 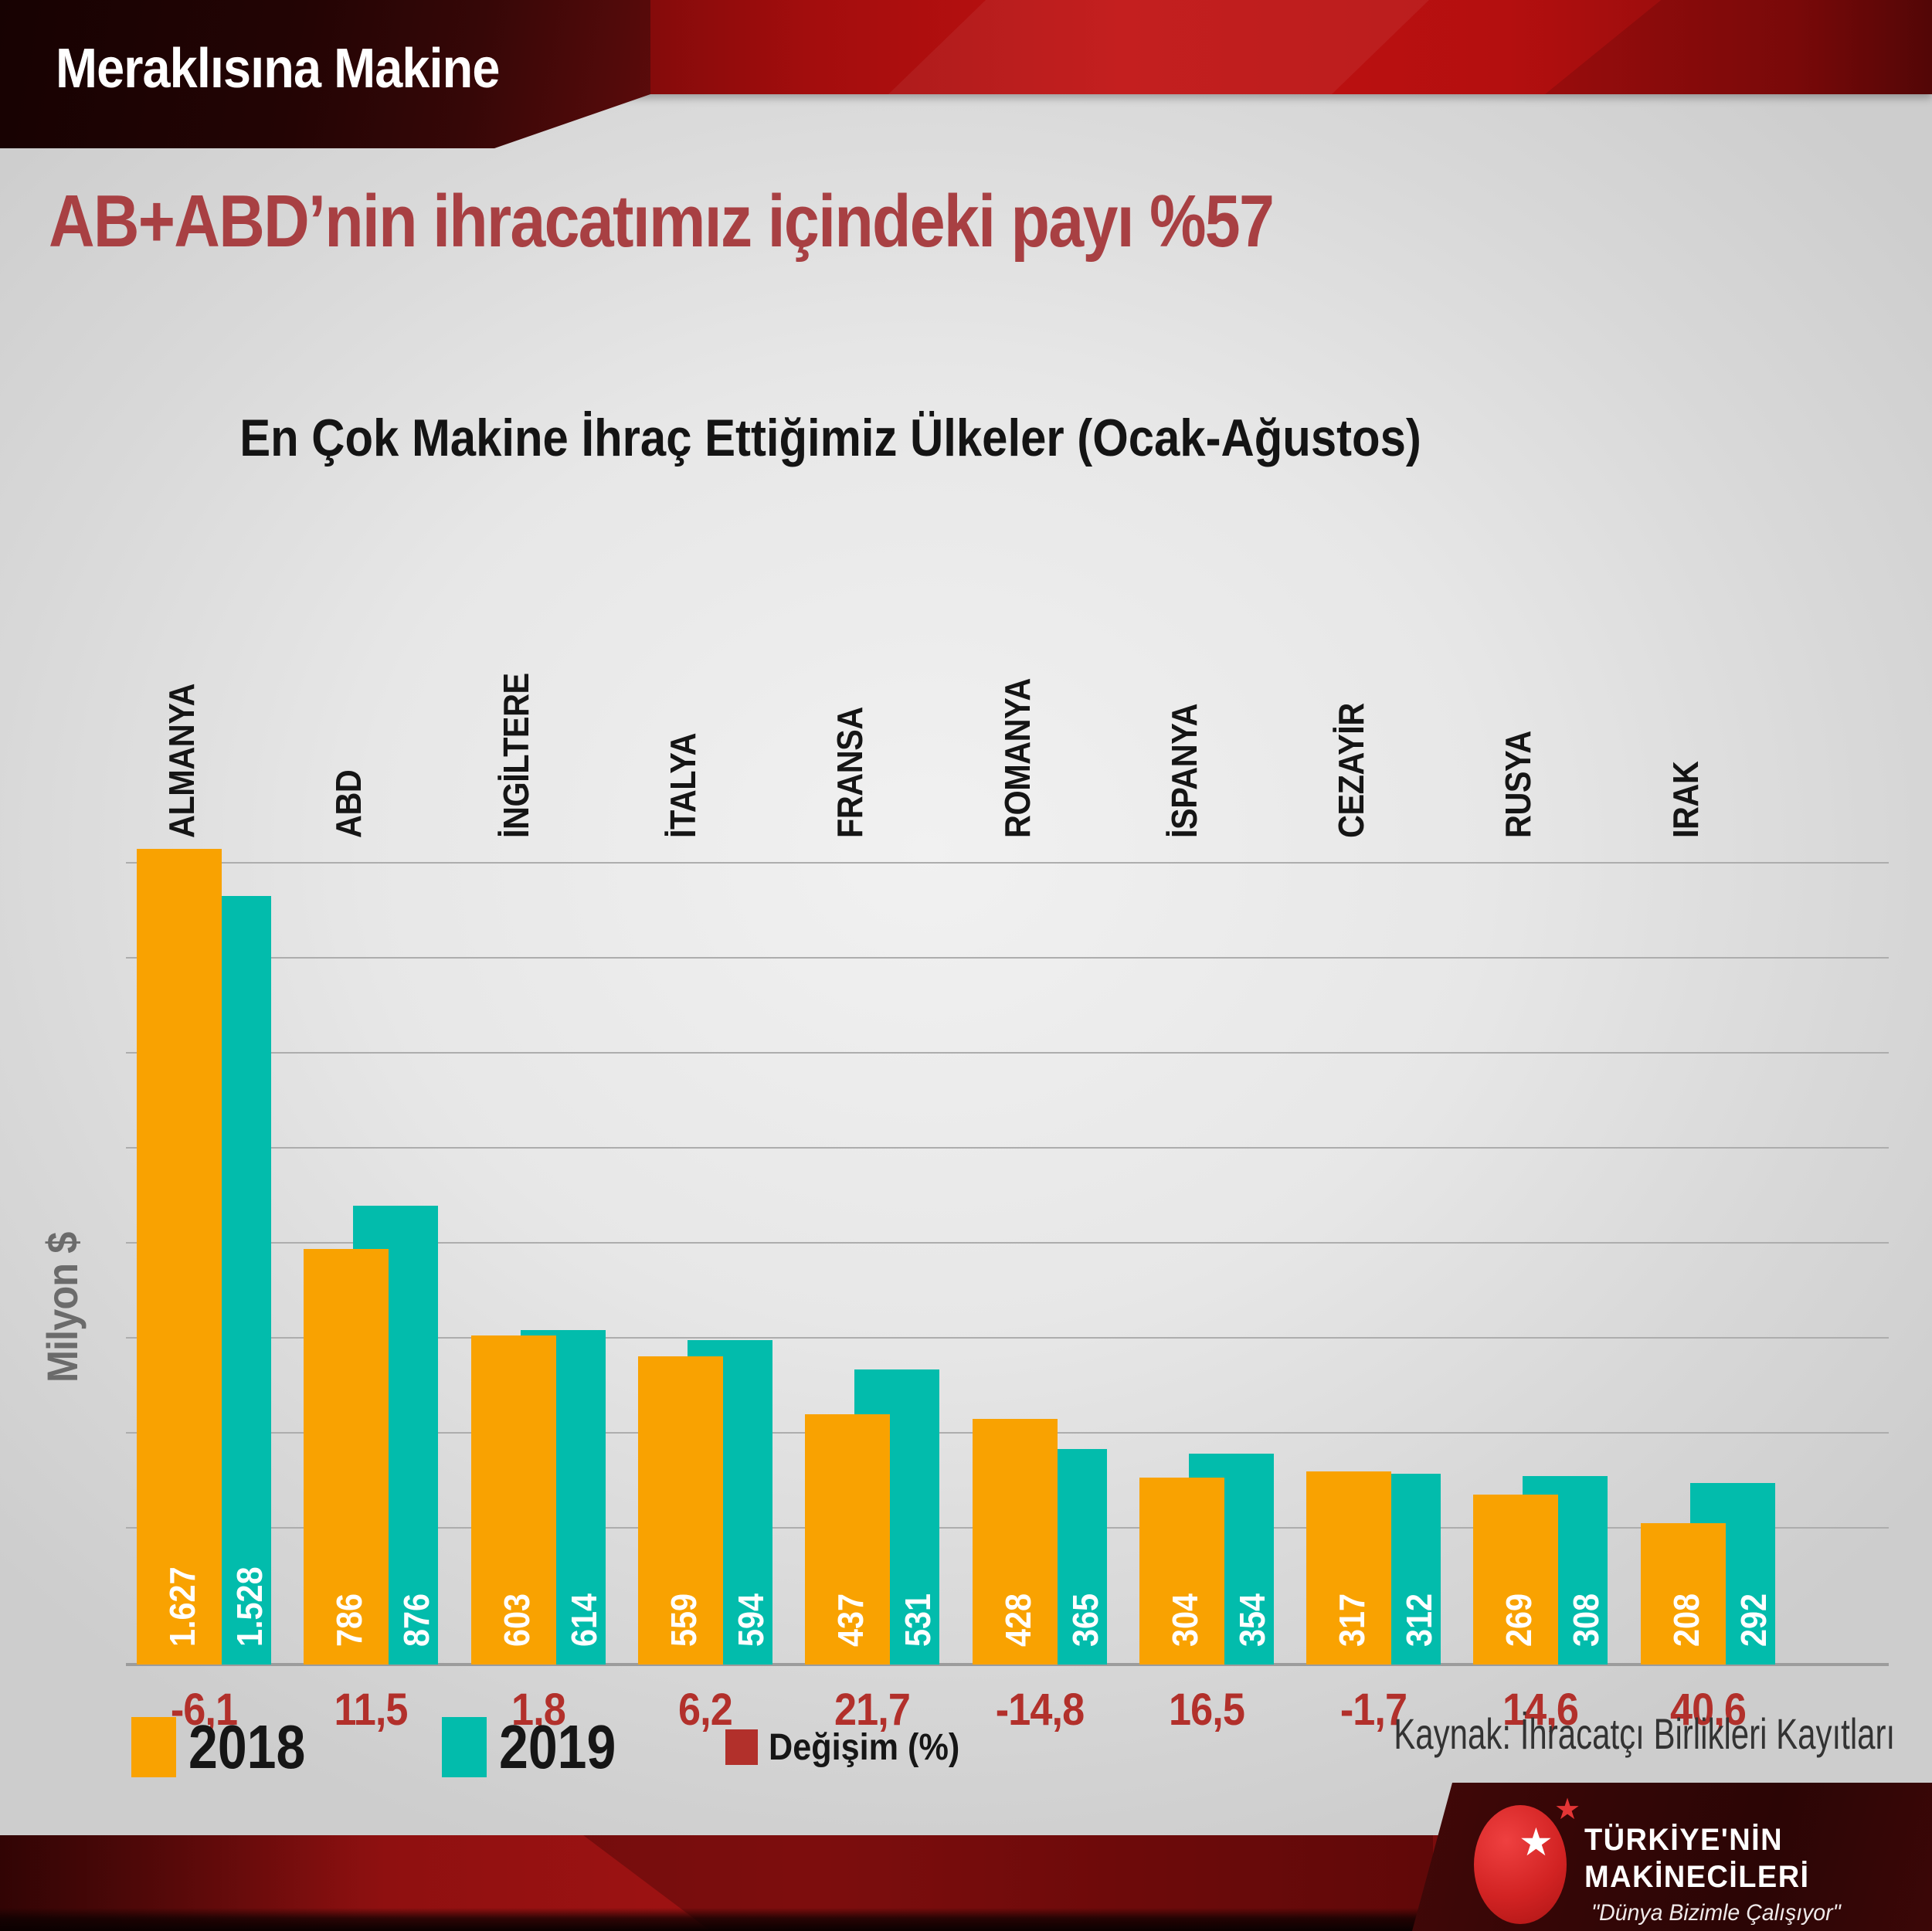 What do you see at coordinates (372, 1710) in the screenshot?
I see `change-percent-ABD: 11,5` at bounding box center [372, 1710].